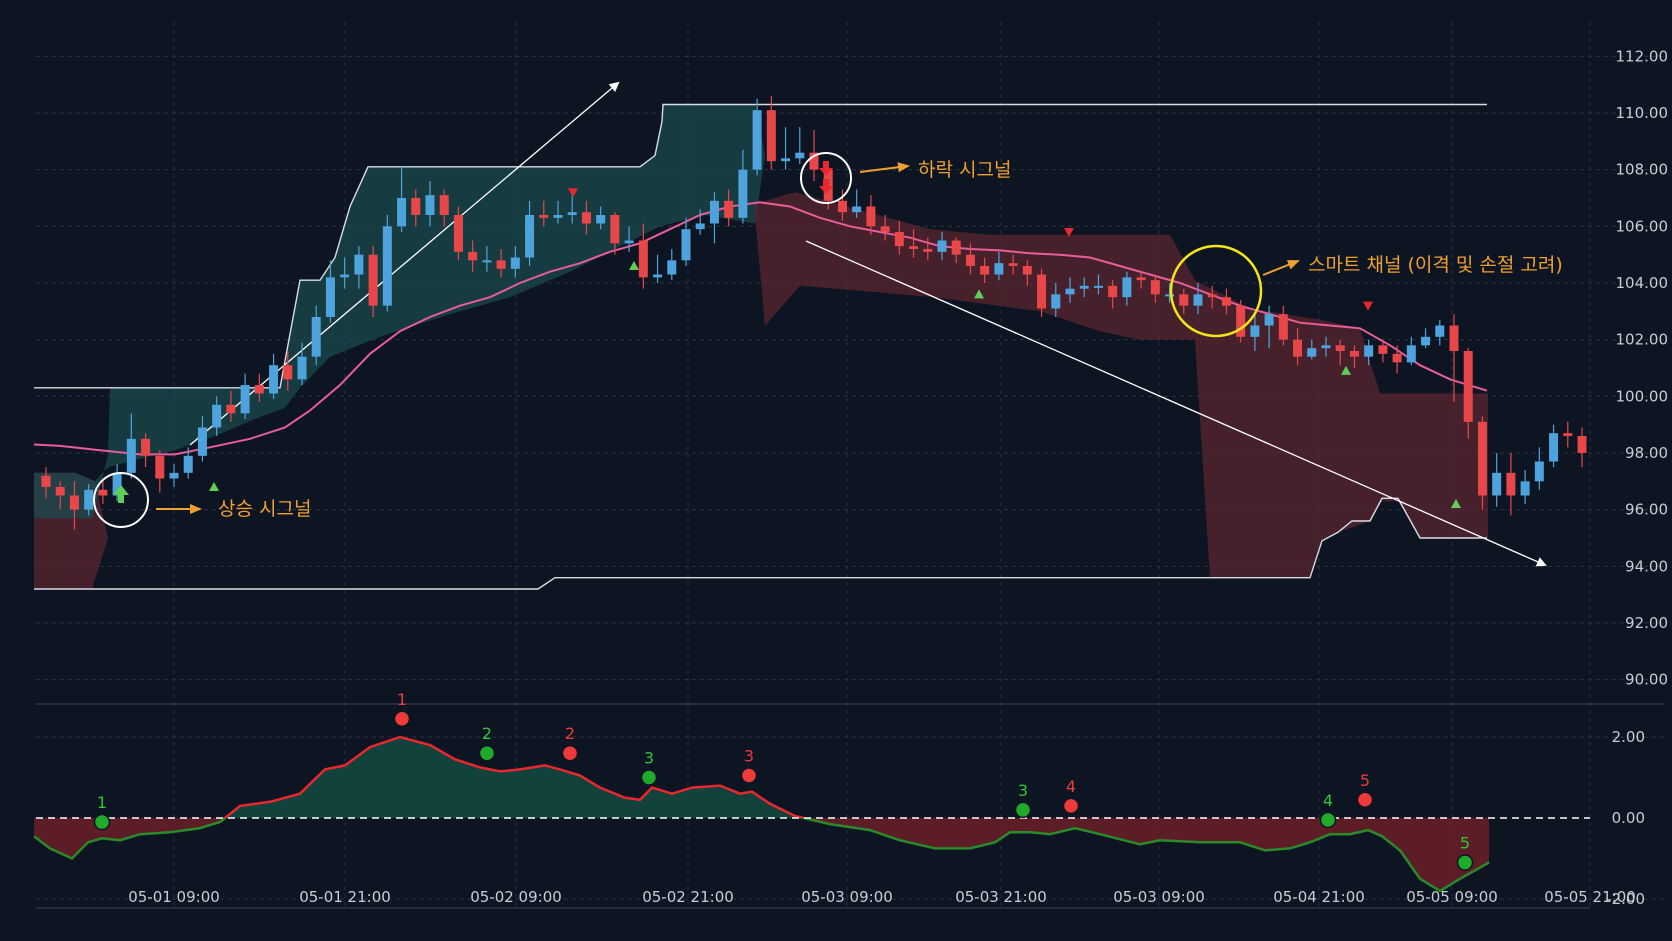 The image size is (1672, 941). What do you see at coordinates (964, 170) in the screenshot?
I see `sell-signal-label: 하락 시그널` at bounding box center [964, 170].